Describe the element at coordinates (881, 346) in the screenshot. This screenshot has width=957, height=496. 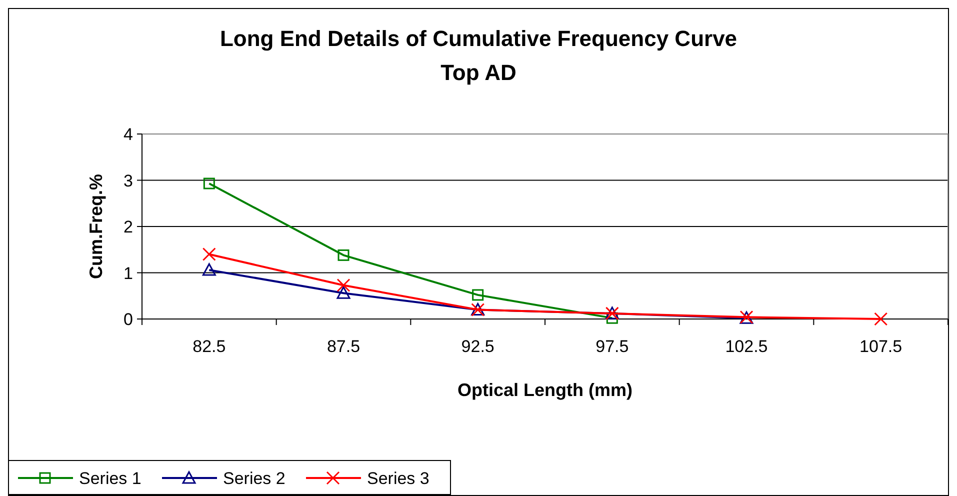
I see `x-tick-label: 107.5` at that location.